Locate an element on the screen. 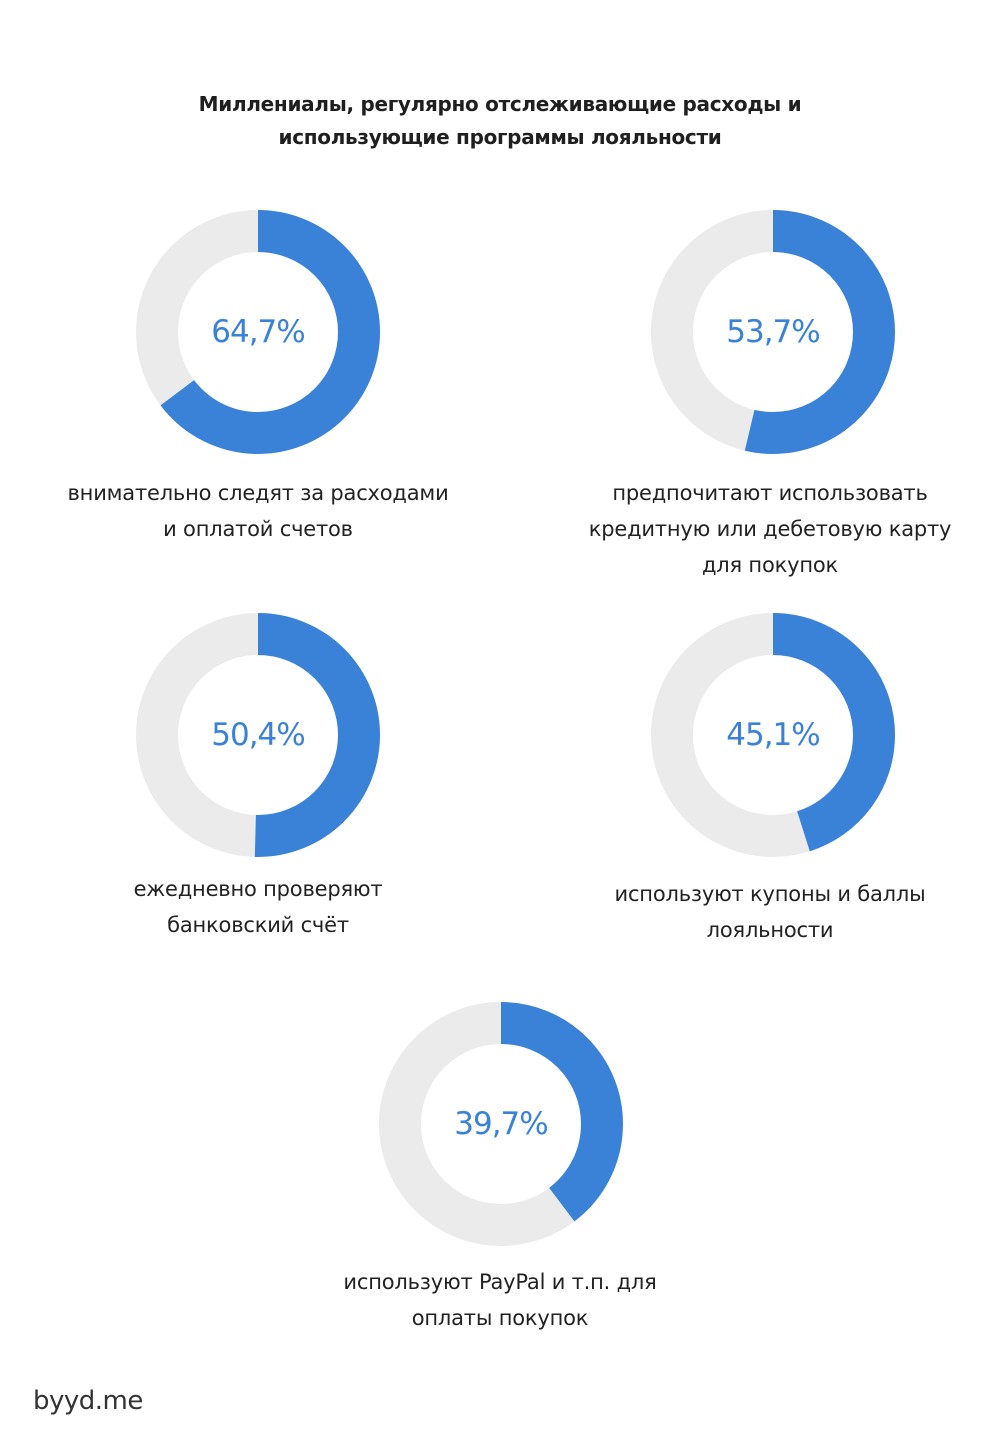 Image resolution: width=1000 pixels, height=1454 pixels. donut-label-4-line-2: лояльности is located at coordinates (770, 930).